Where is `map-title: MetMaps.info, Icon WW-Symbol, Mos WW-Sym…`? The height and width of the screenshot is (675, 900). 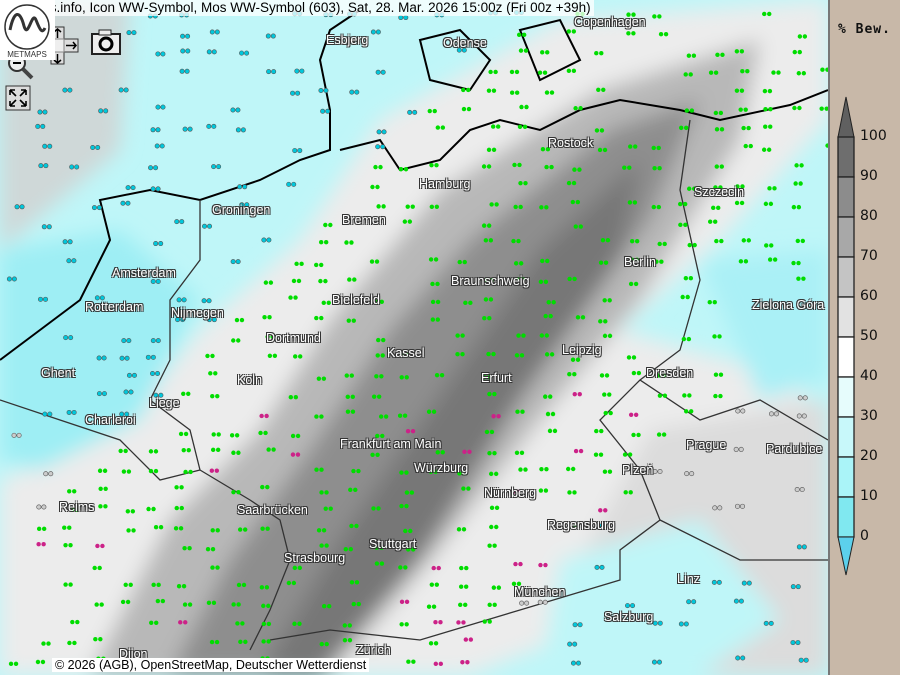 map-title: MetMaps.info, Icon WW-Symbol, Mos WW-Sym… is located at coordinates (297, 8).